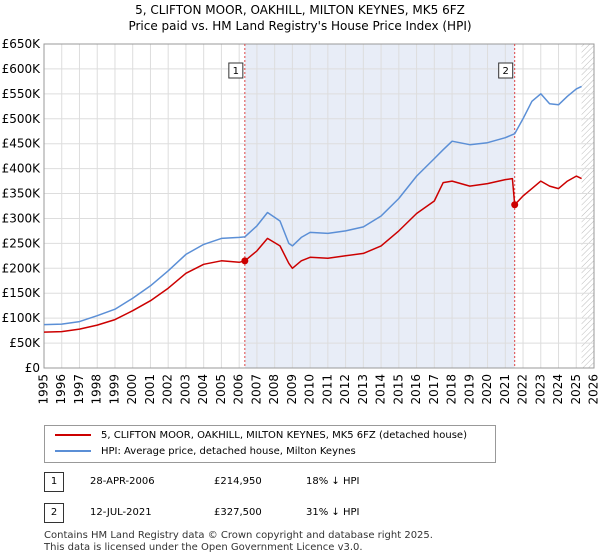  What do you see at coordinates (73, 435) in the screenshot?
I see `legend-swatch-property` at bounding box center [73, 435].